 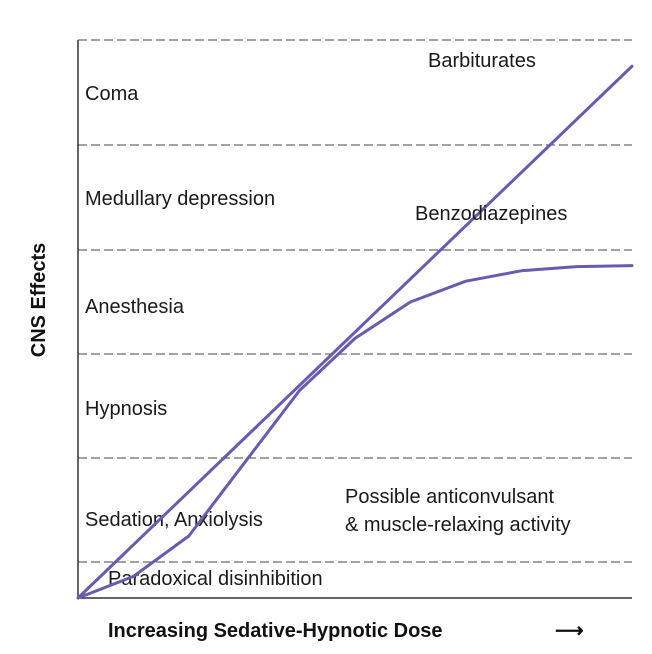 I want to click on series-labels: Barbiturates Benzodiazepines, so click(x=491, y=137).